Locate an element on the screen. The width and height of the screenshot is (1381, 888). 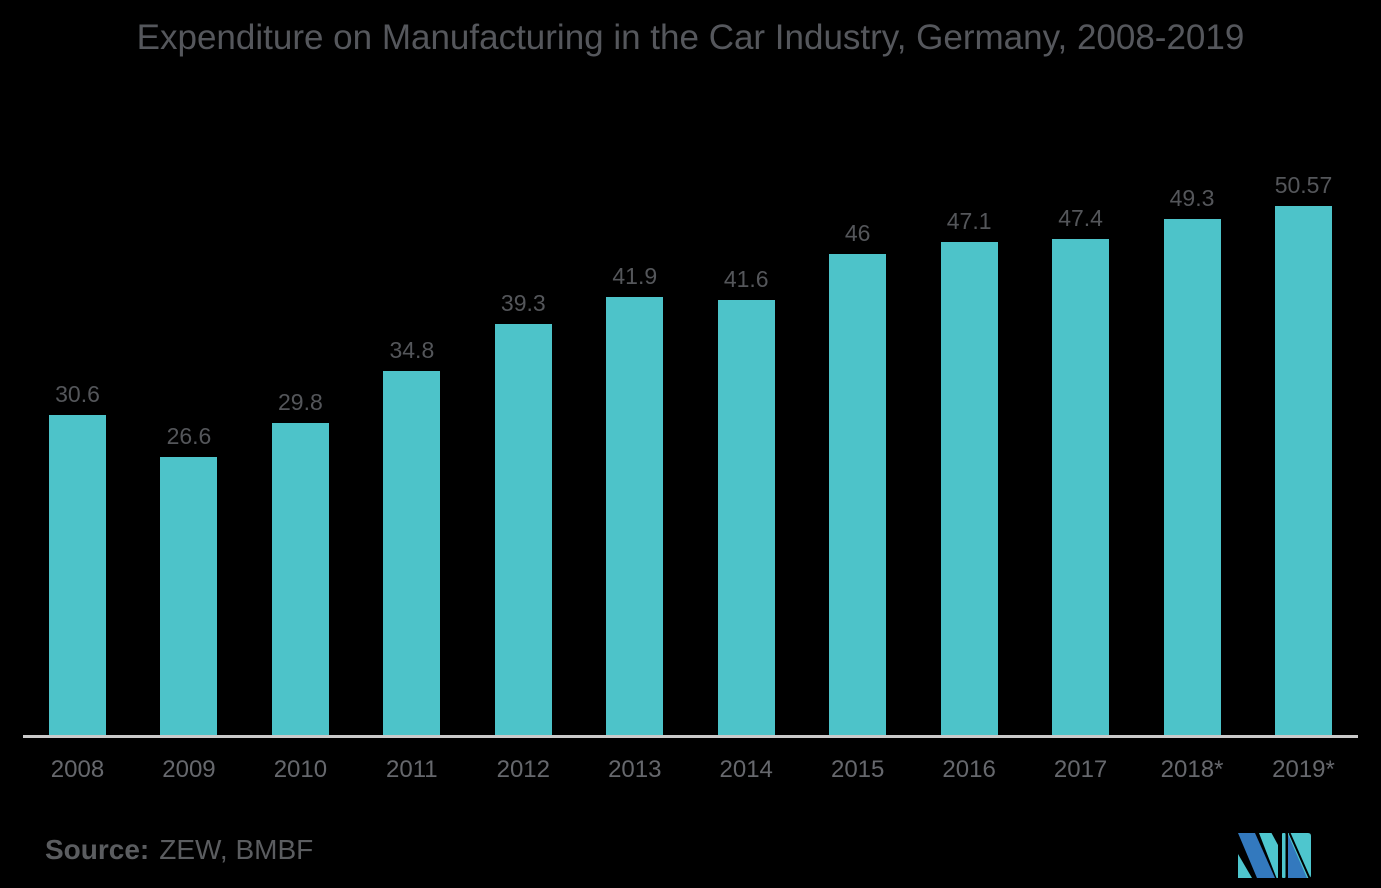
bar-2019* is located at coordinates (1303, 470).